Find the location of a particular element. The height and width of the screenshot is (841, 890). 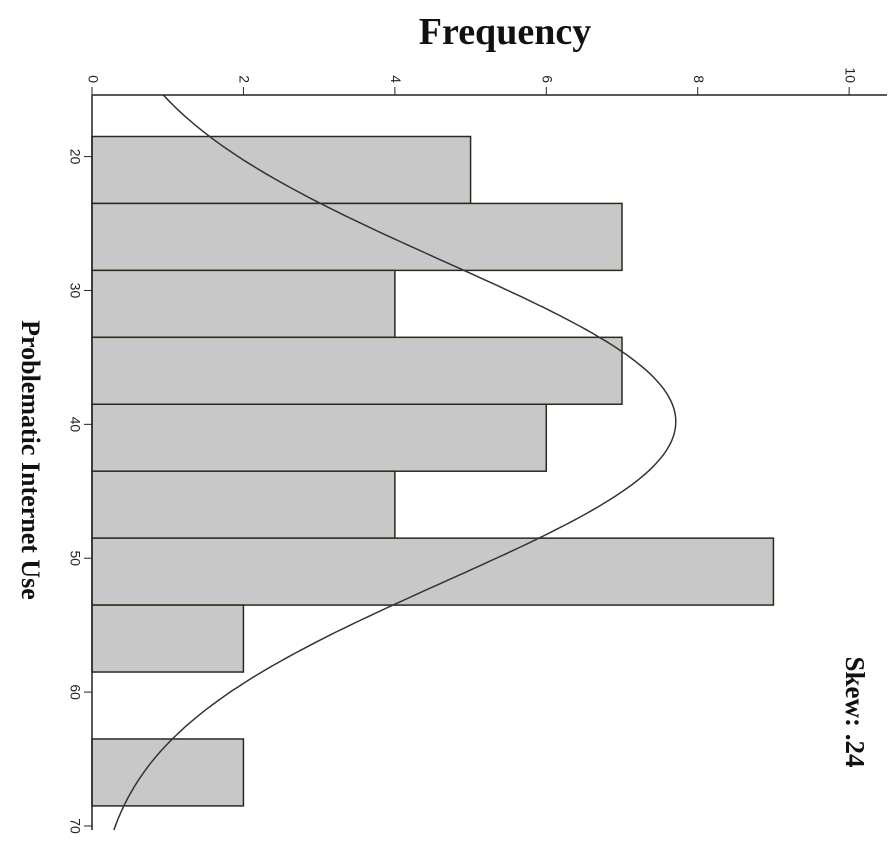

y-tick-label: 2 is located at coordinates (245, 79).